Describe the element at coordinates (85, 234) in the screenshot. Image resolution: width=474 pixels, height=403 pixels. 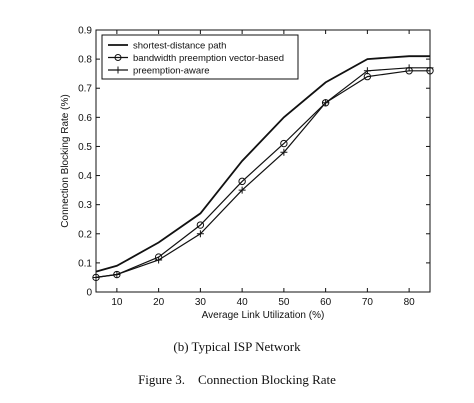
I see `y-tick-label: 0.2` at that location.